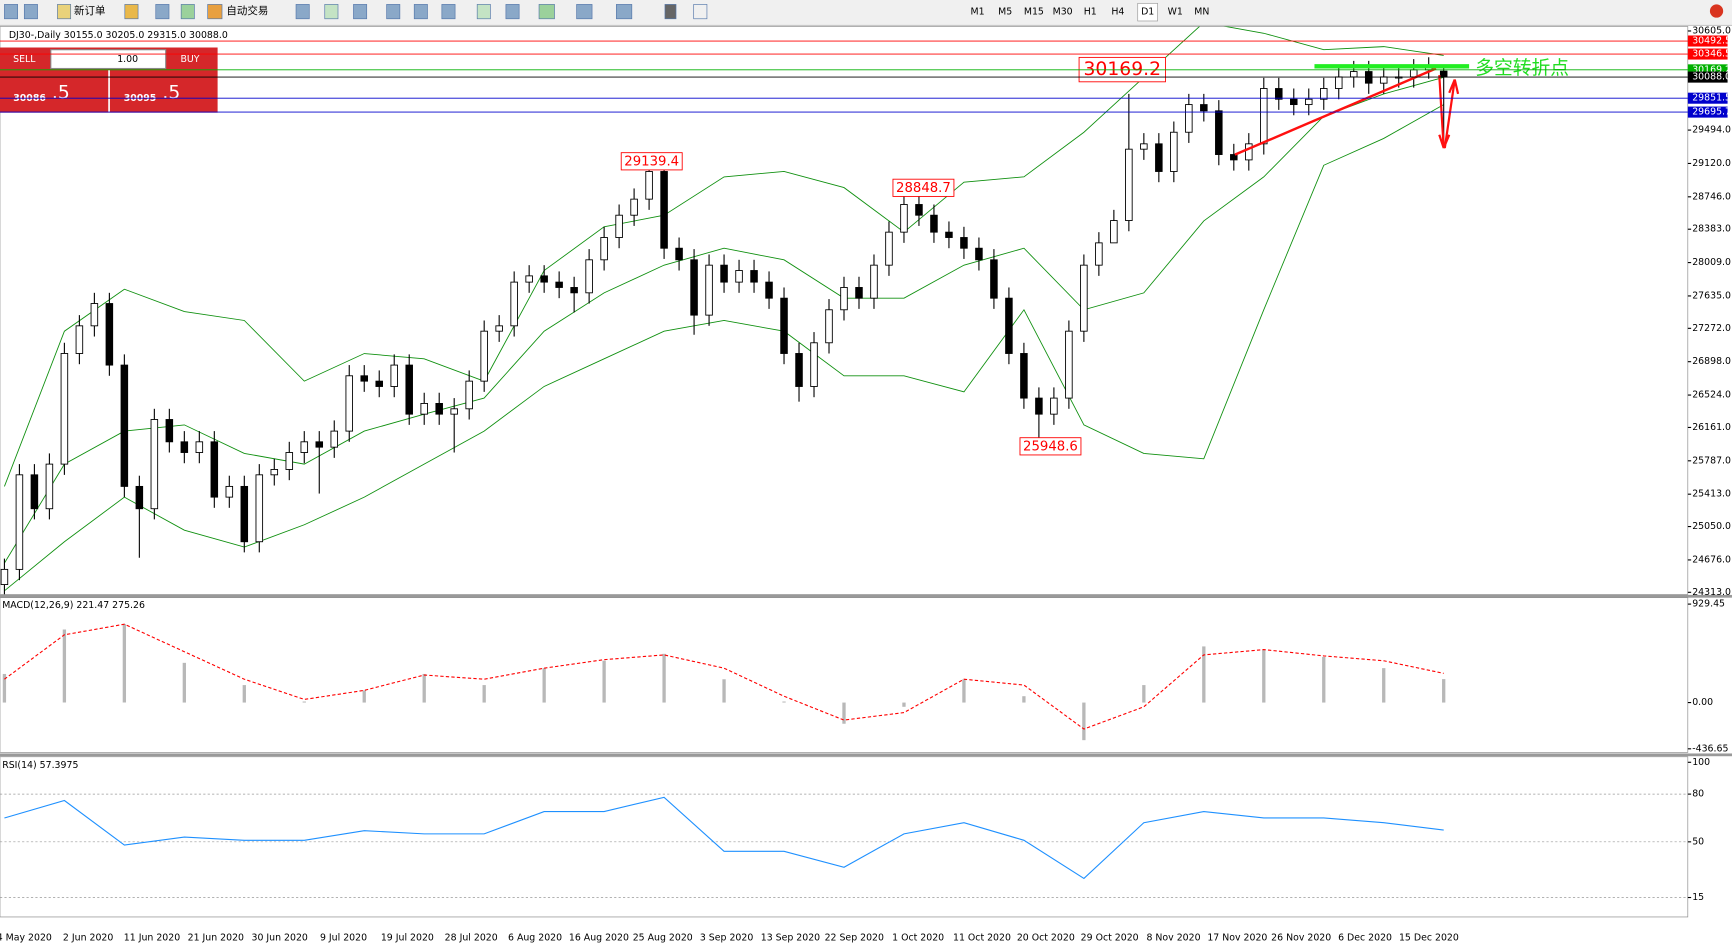 The width and height of the screenshot is (1732, 949). I want to click on x-tick-label: 3 Sep 2020, so click(726, 937).